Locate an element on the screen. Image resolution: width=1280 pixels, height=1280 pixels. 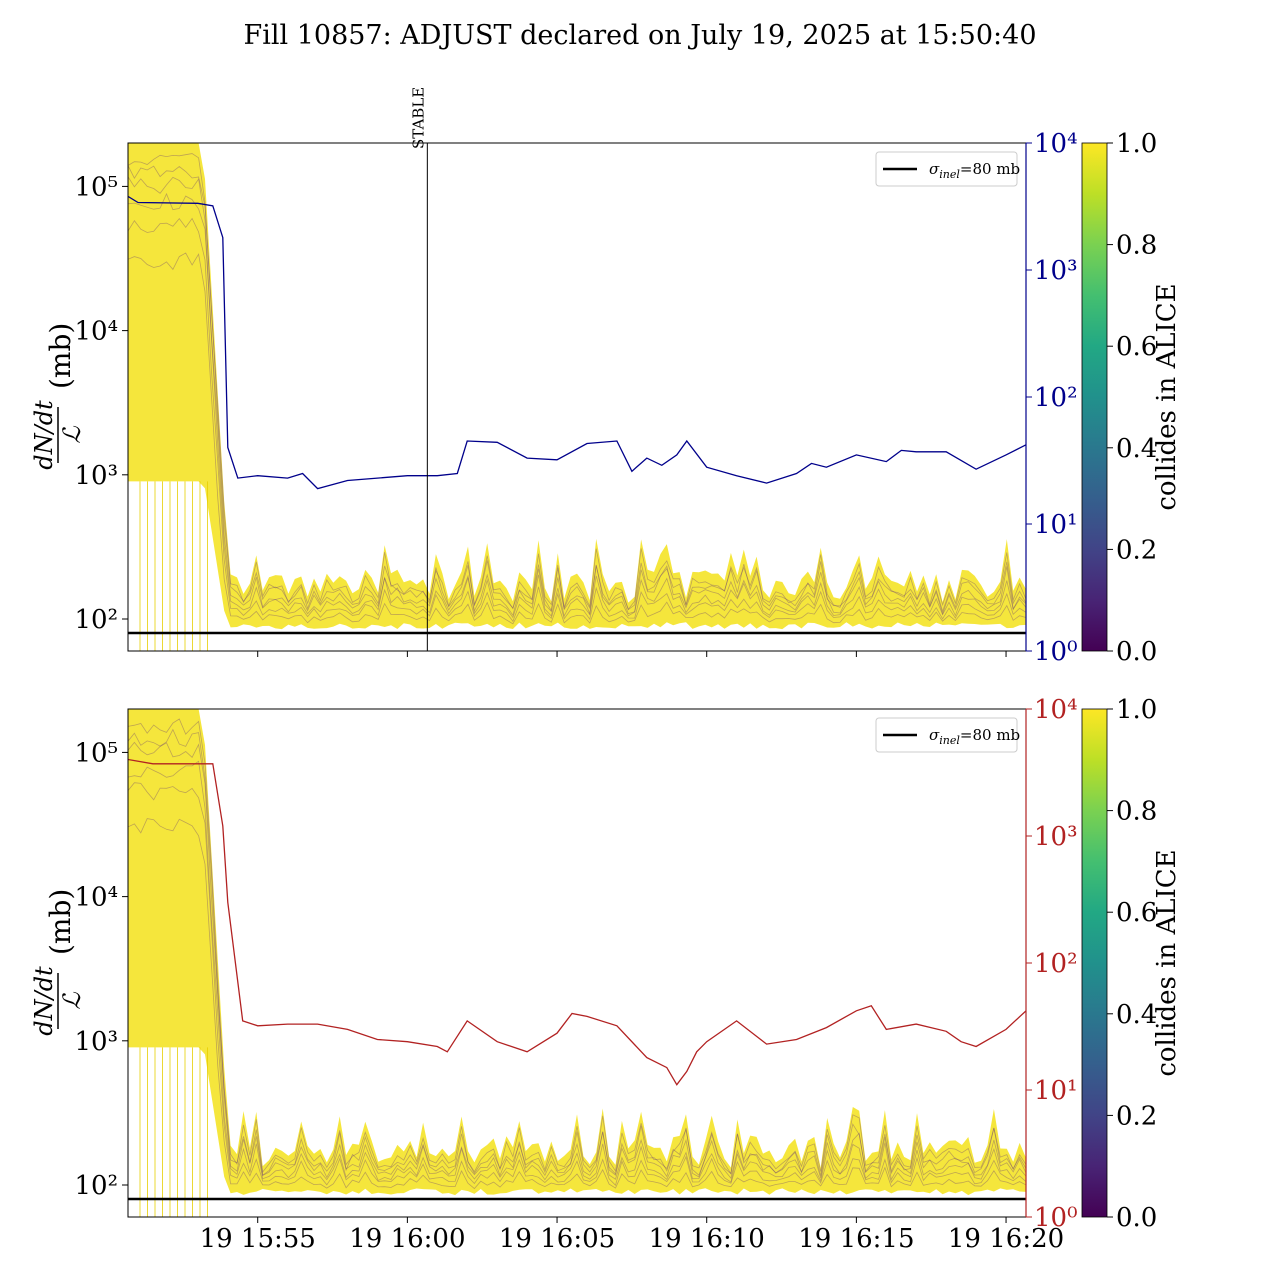
bottom-colorbar-label: collides in ALICE is located at coordinates (1167, 962).